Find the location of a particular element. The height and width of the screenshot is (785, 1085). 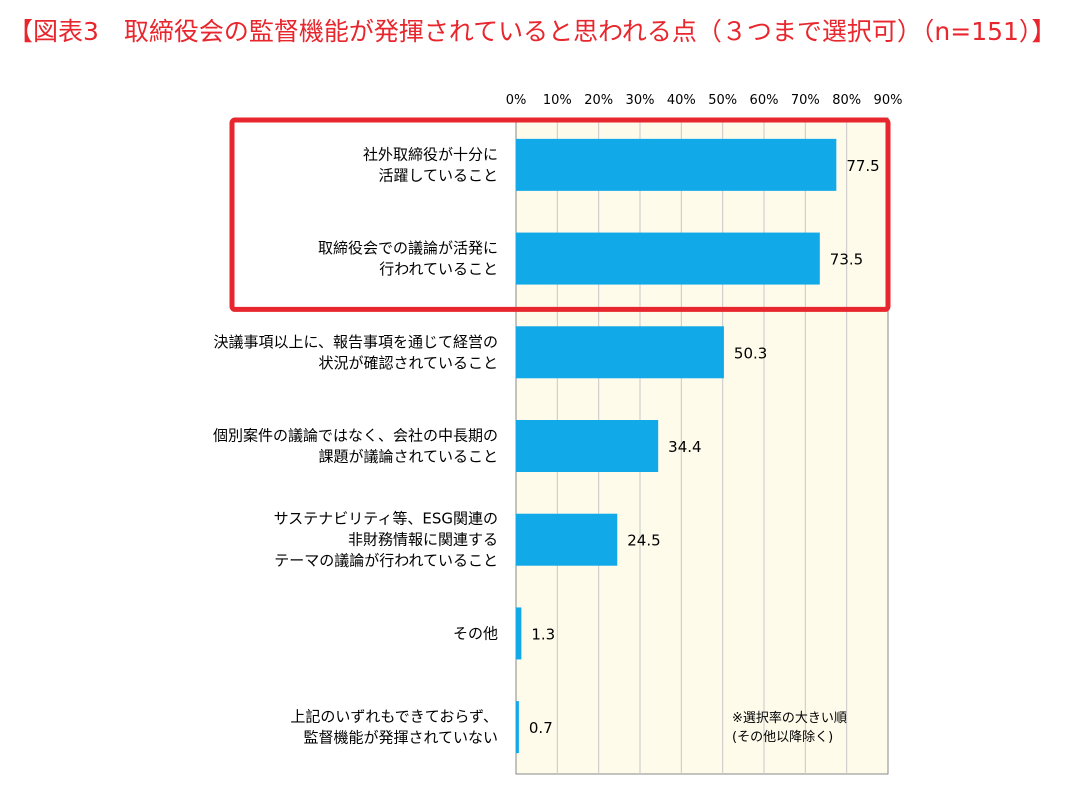

category-label-line: 上記のいずれもできておらず、 is located at coordinates (394, 717).